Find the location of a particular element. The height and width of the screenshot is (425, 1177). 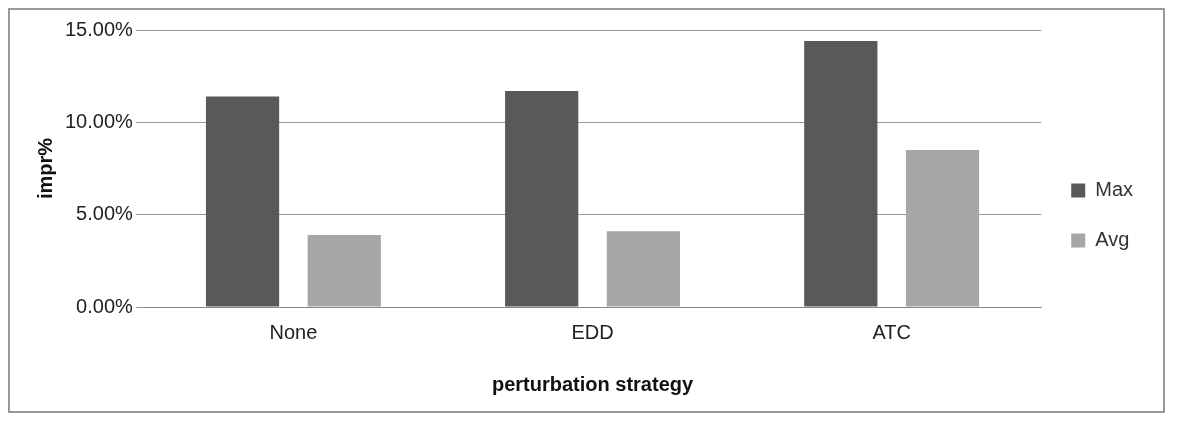

legend-label: Max is located at coordinates (1114, 189).